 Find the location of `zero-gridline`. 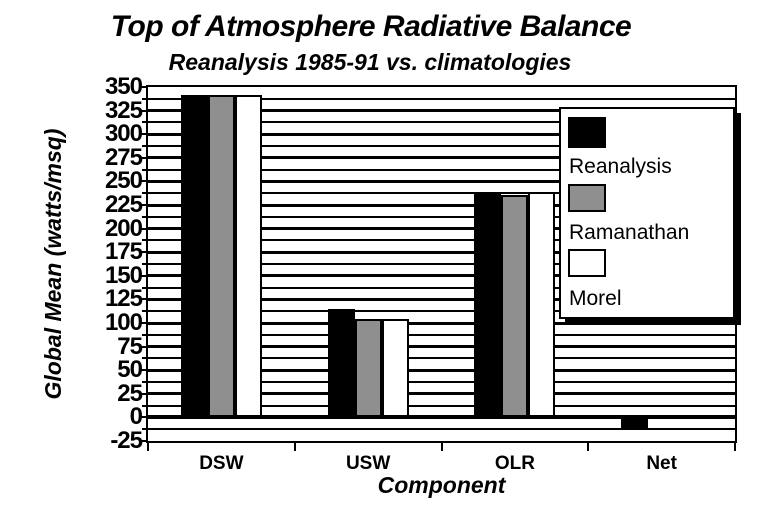

zero-gridline is located at coordinates (441, 417).